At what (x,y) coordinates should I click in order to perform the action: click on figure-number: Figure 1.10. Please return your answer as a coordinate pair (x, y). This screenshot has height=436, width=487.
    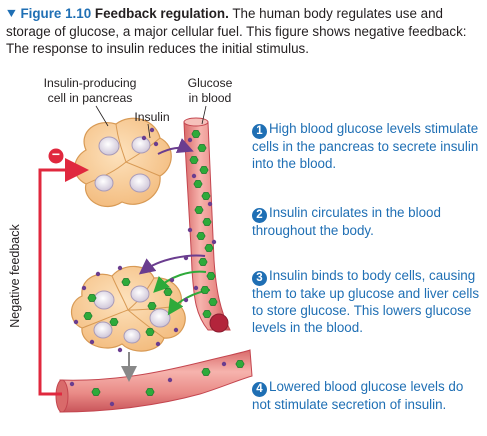
    Looking at the image, I should click on (56, 13).